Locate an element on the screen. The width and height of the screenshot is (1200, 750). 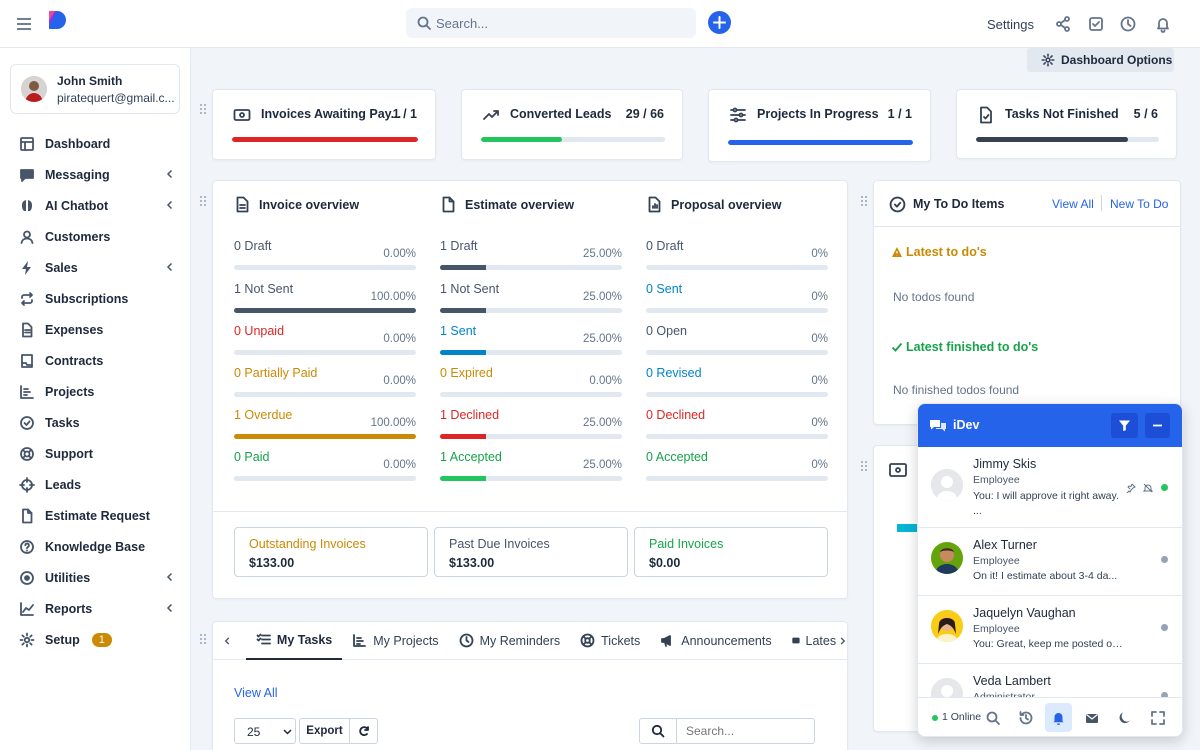
stat-card-leads: Converted Leads 29 / 66 is located at coordinates (572, 124).